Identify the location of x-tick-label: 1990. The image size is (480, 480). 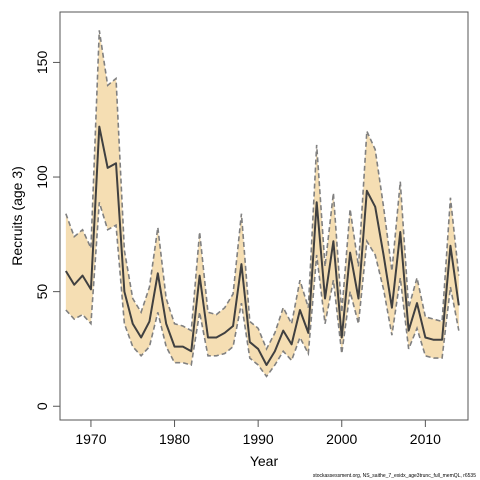
(258, 439).